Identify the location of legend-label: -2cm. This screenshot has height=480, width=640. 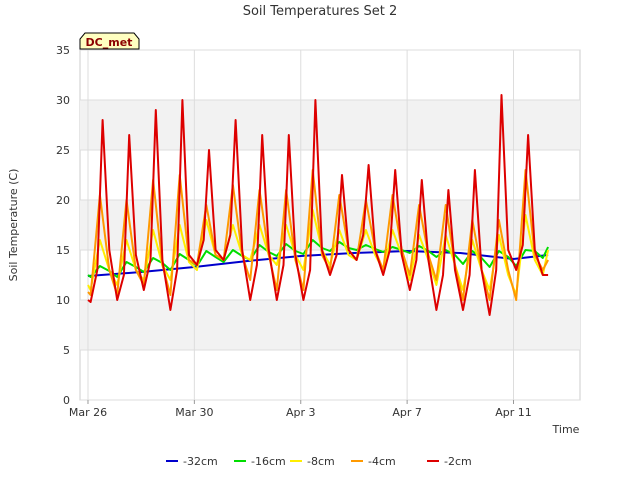
(458, 461).